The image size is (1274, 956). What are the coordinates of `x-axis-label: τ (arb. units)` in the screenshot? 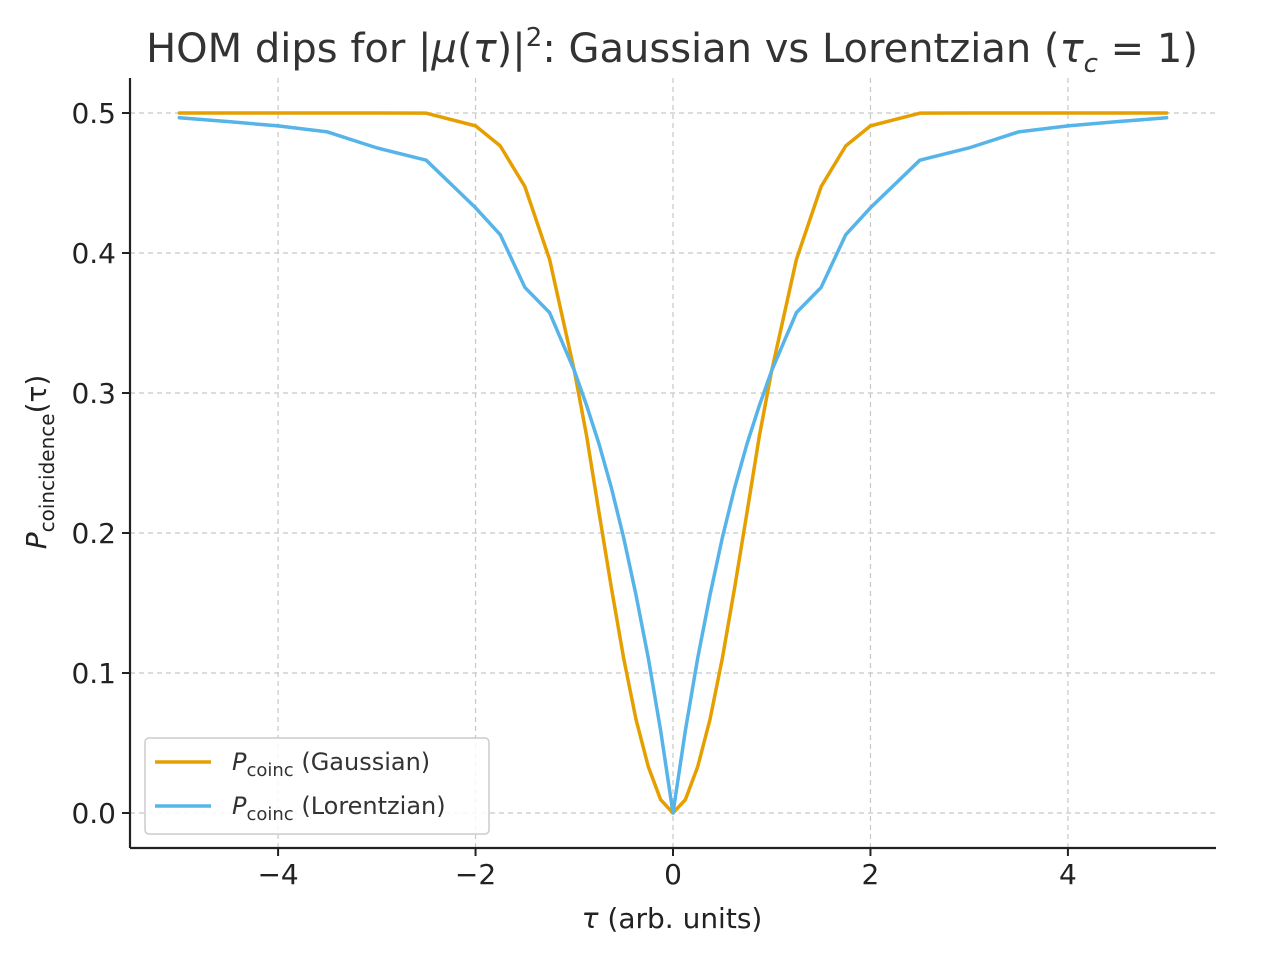 It's located at (672, 918).